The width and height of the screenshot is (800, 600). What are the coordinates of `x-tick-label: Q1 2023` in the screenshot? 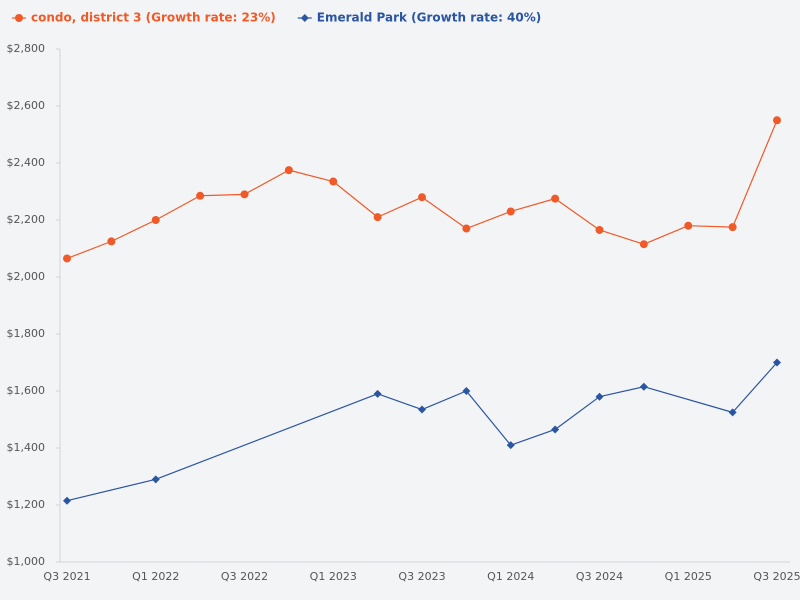 It's located at (333, 576).